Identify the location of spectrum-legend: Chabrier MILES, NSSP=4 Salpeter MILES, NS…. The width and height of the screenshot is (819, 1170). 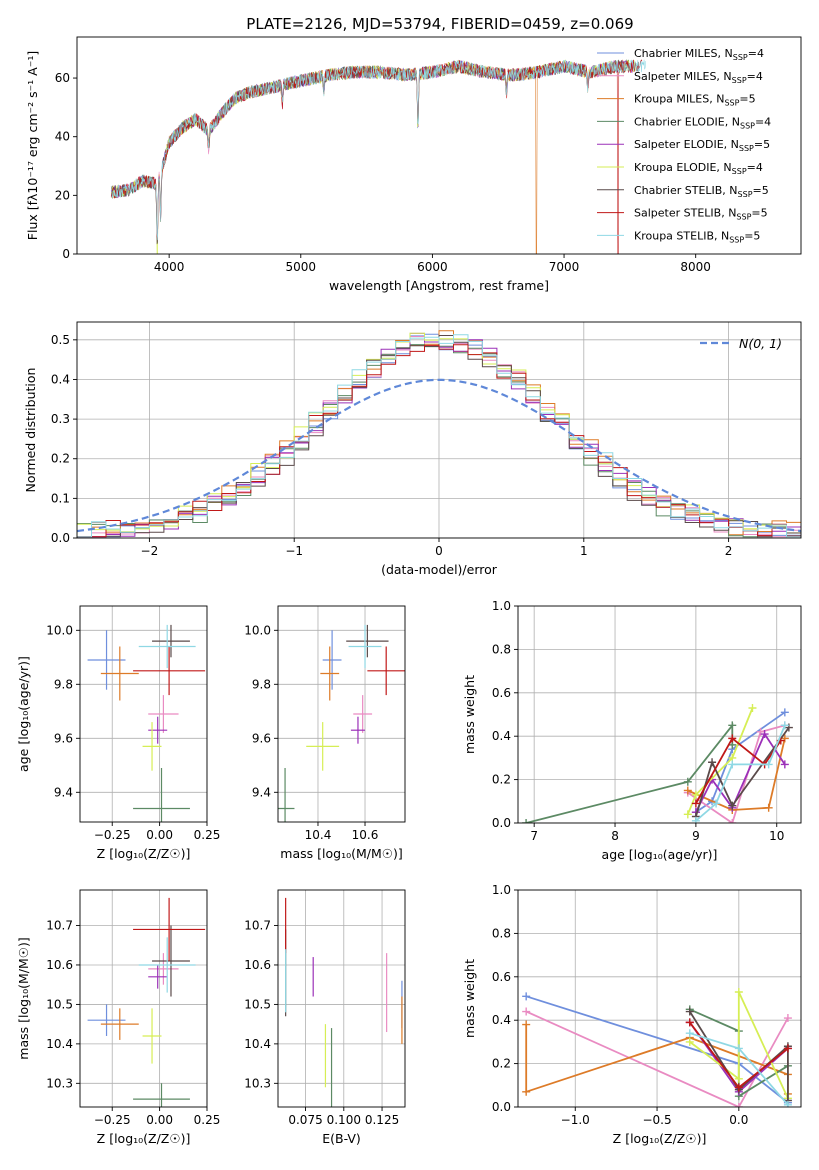
(684, 145).